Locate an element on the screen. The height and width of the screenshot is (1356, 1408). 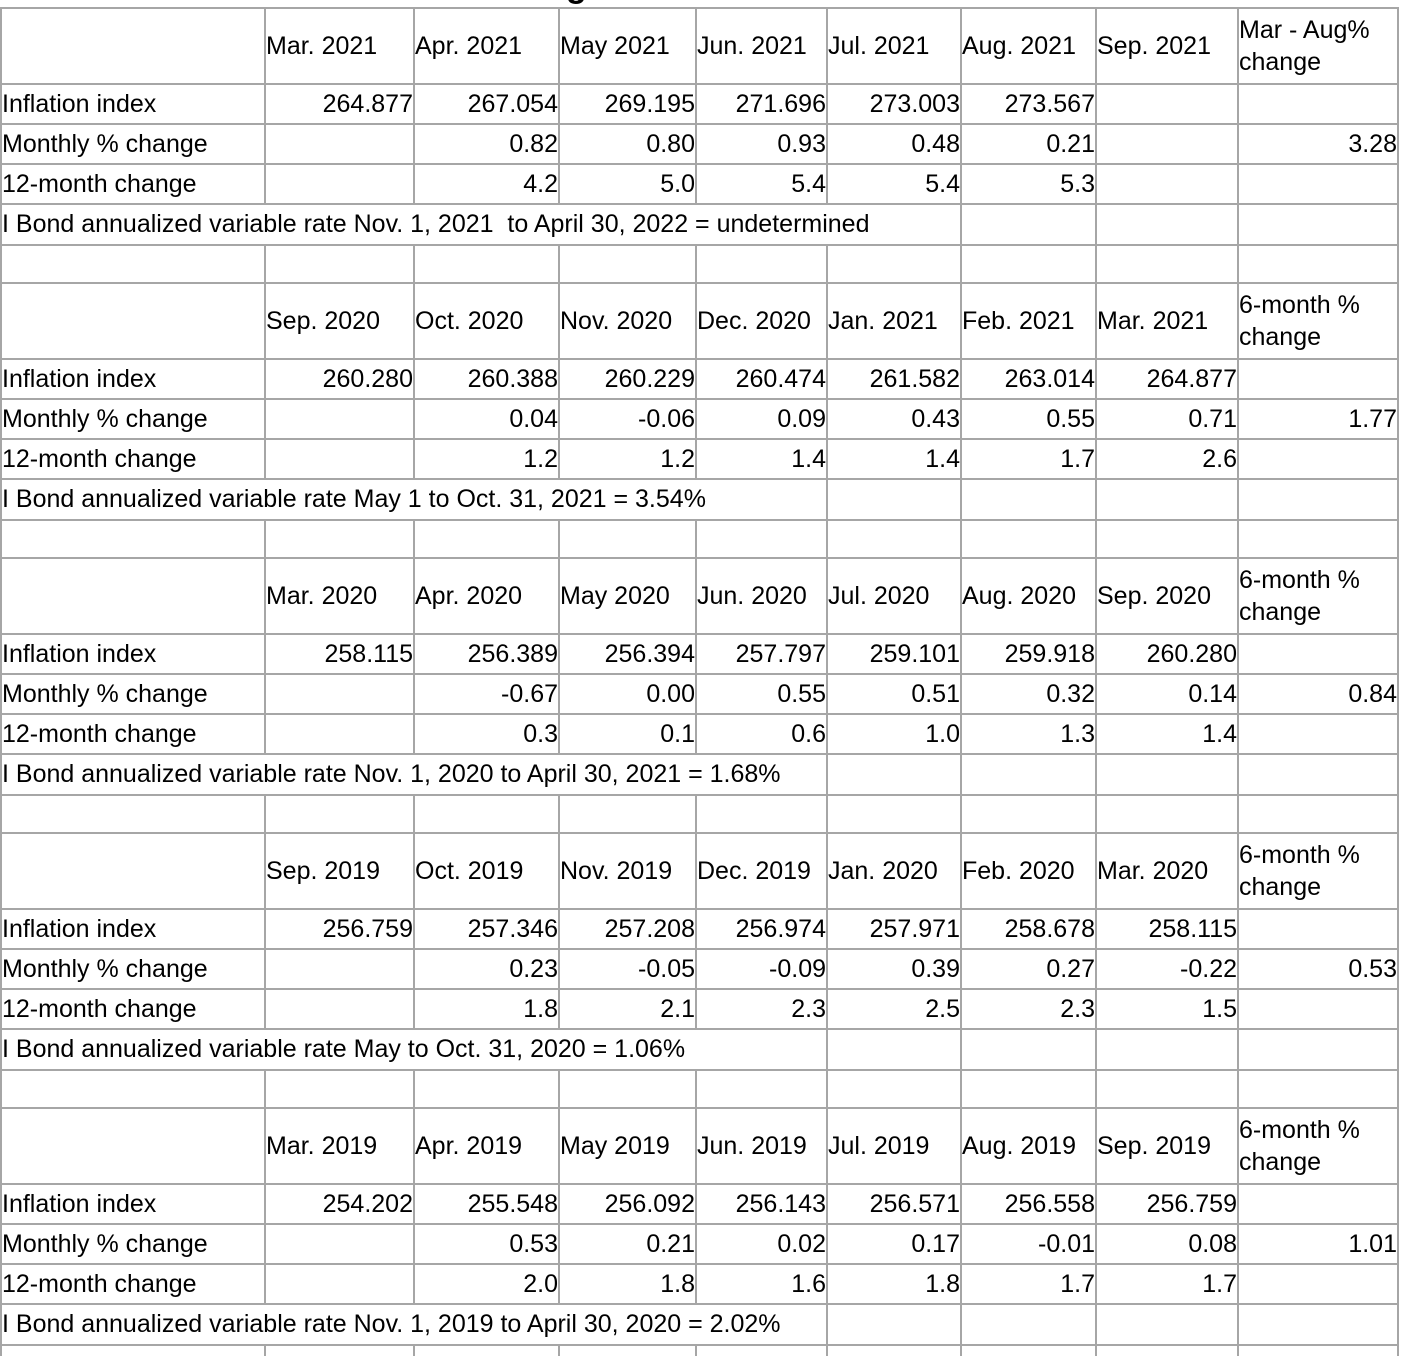
inflation-value-cell: 256.092 is located at coordinates (627, 1204).